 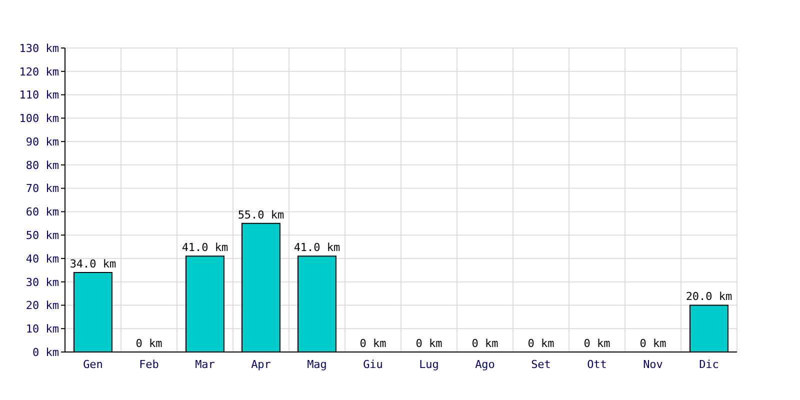 I want to click on x-tick-label: Mag, so click(x=317, y=364).